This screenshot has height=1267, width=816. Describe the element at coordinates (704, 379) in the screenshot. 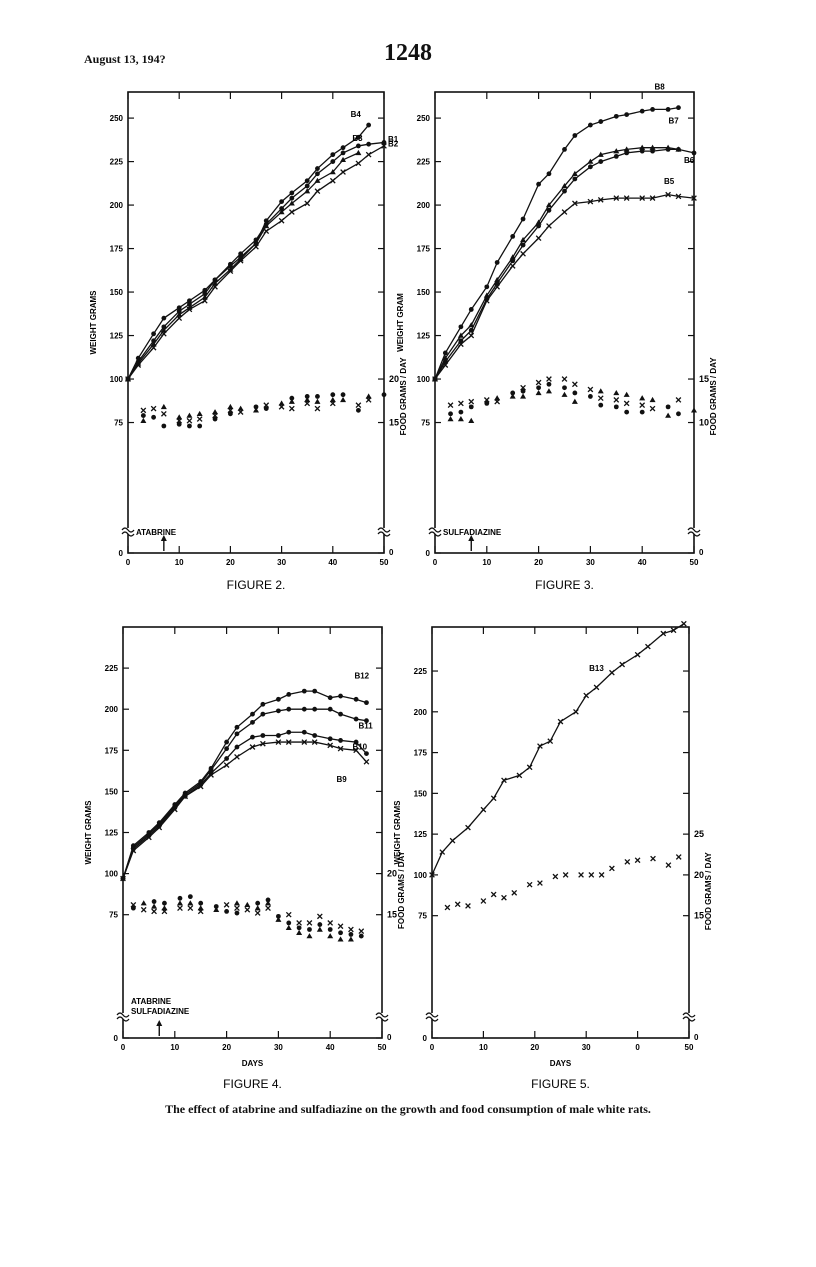

I see `y2-tick-label: 15` at that location.